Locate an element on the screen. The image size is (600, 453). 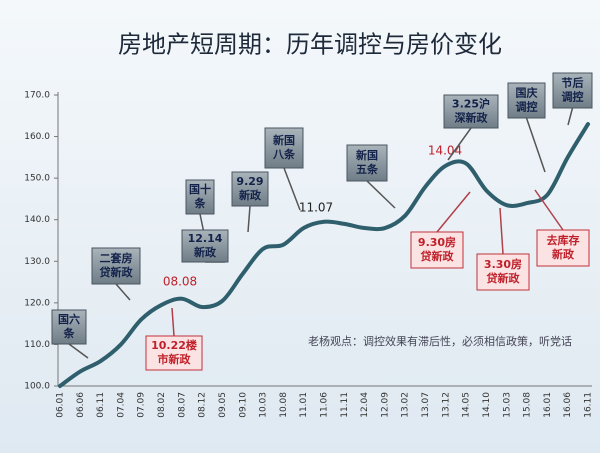
annotation-text: 国六 is located at coordinates (69, 319).